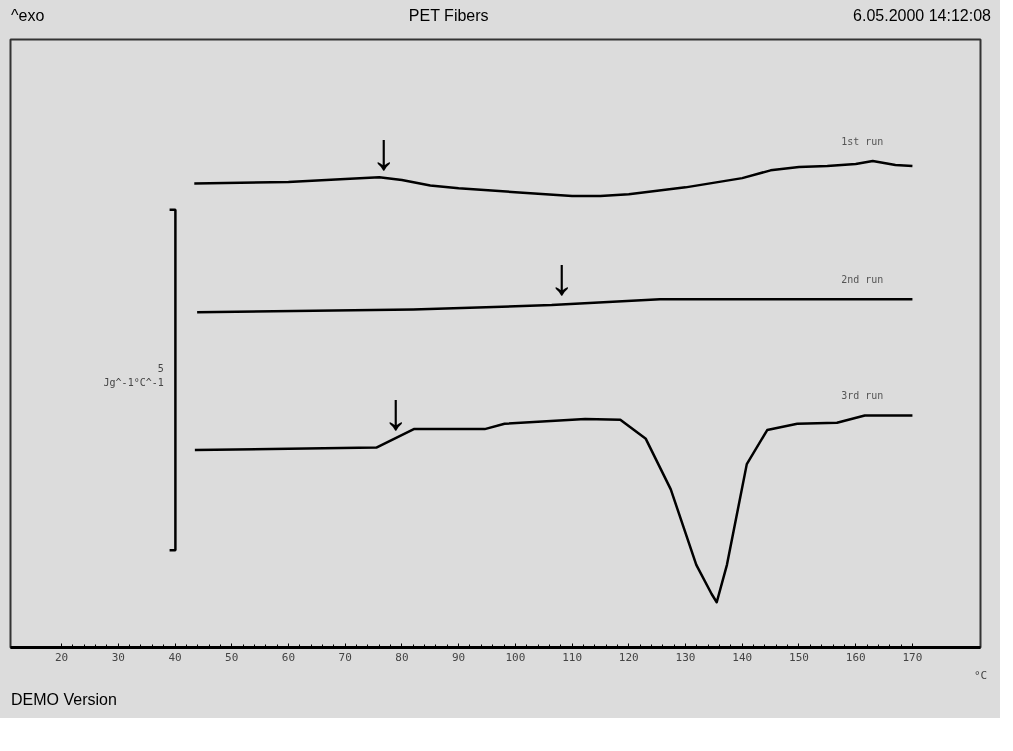 The width and height of the screenshot is (1013, 751). What do you see at coordinates (685, 657) in the screenshot?
I see `x-tick-label: 130` at bounding box center [685, 657].